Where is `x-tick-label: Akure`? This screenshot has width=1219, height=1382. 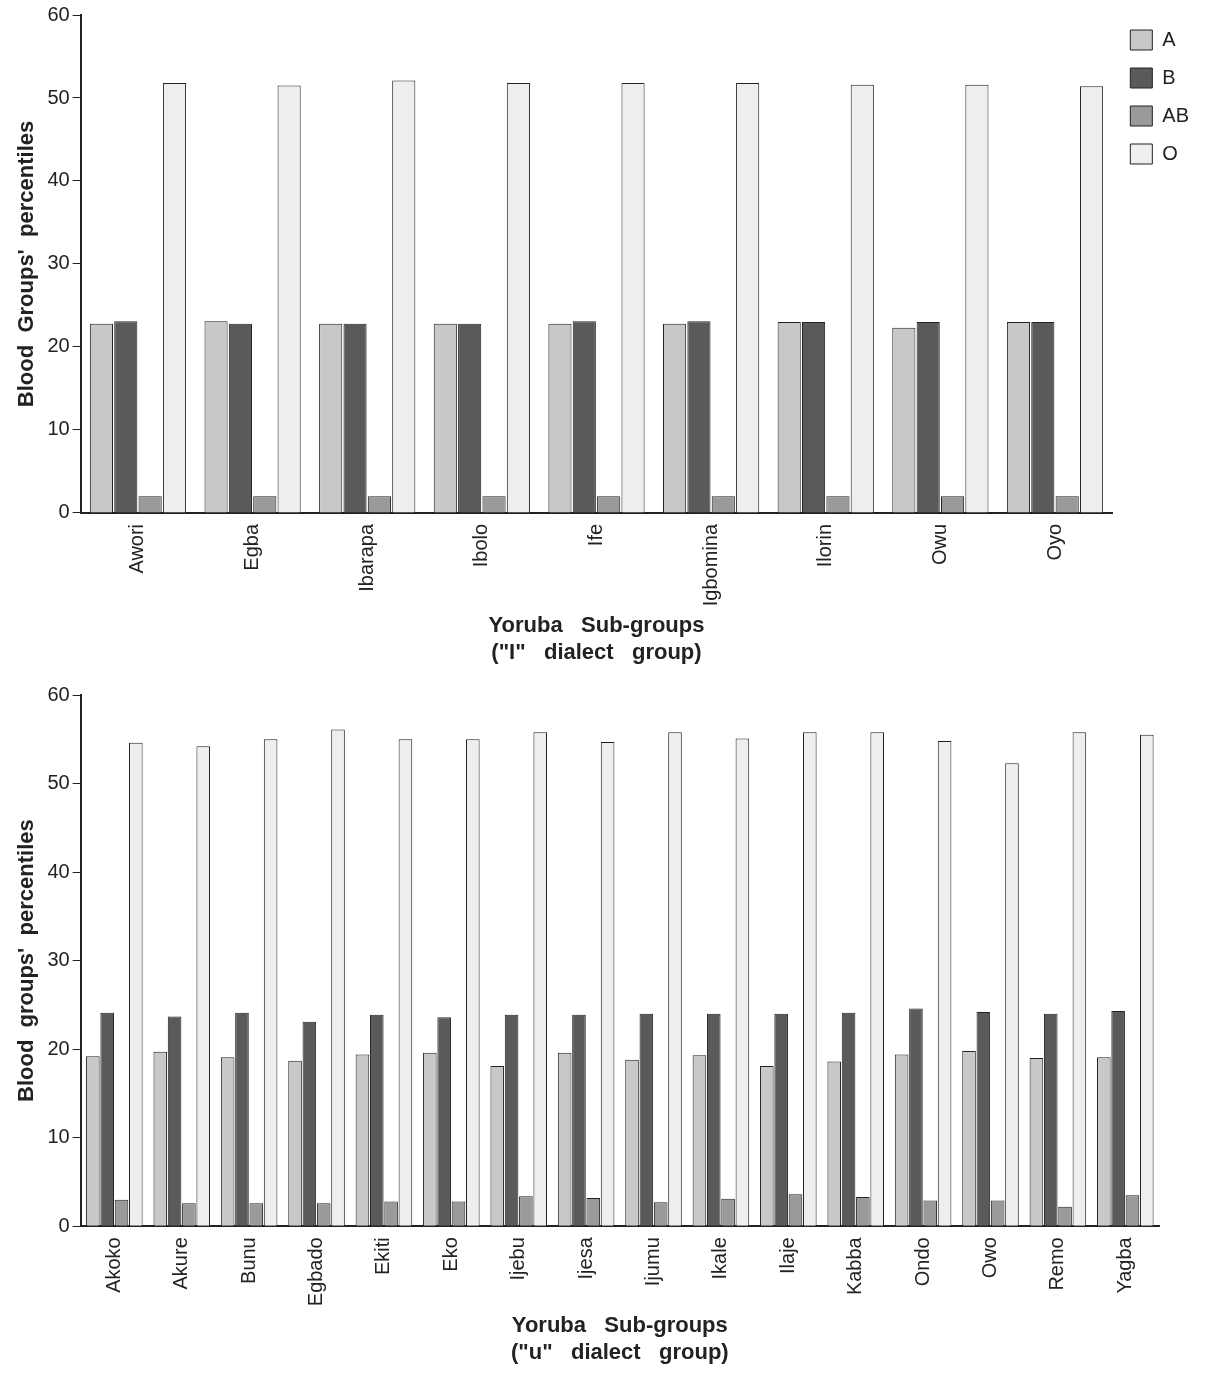
x-tick-label: Akure is located at coordinates (180, 1263).